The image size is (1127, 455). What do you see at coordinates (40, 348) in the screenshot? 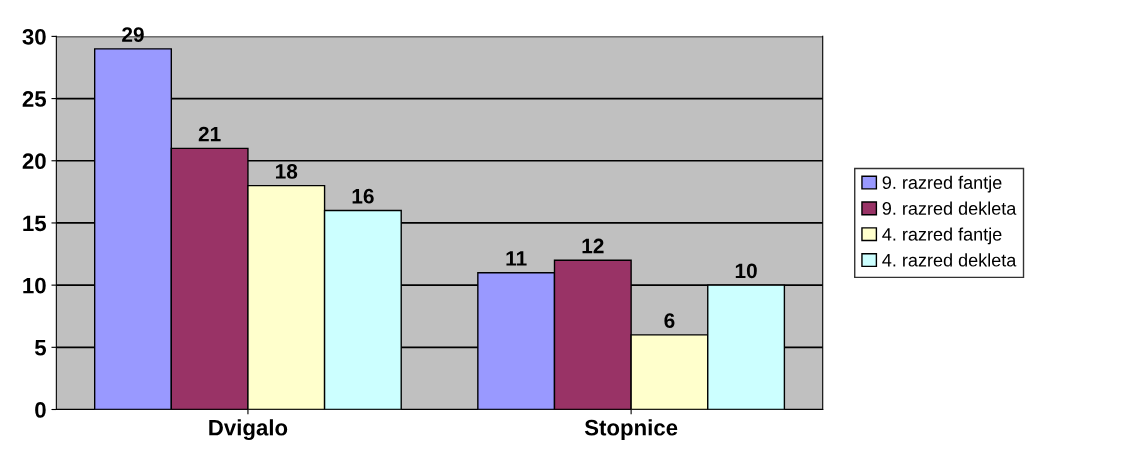
I see `y-tick-label: 5` at bounding box center [40, 348].